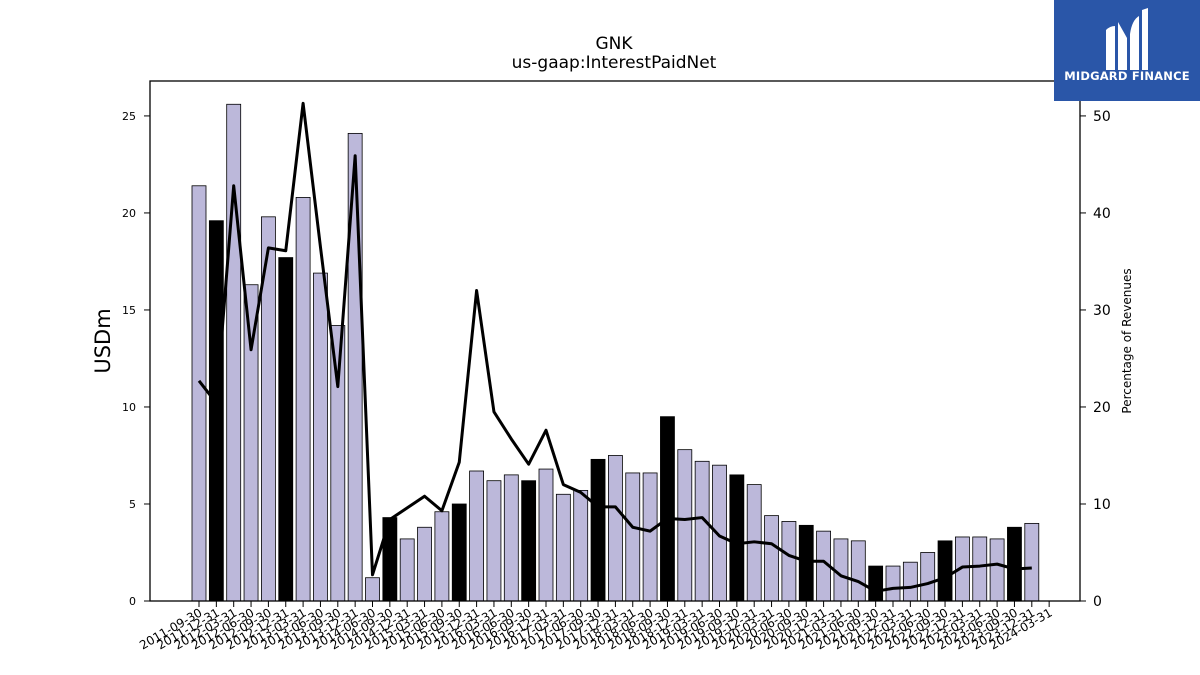  What do you see at coordinates (1127, 39) in the screenshot?
I see `logo-mark-icon` at bounding box center [1127, 39].